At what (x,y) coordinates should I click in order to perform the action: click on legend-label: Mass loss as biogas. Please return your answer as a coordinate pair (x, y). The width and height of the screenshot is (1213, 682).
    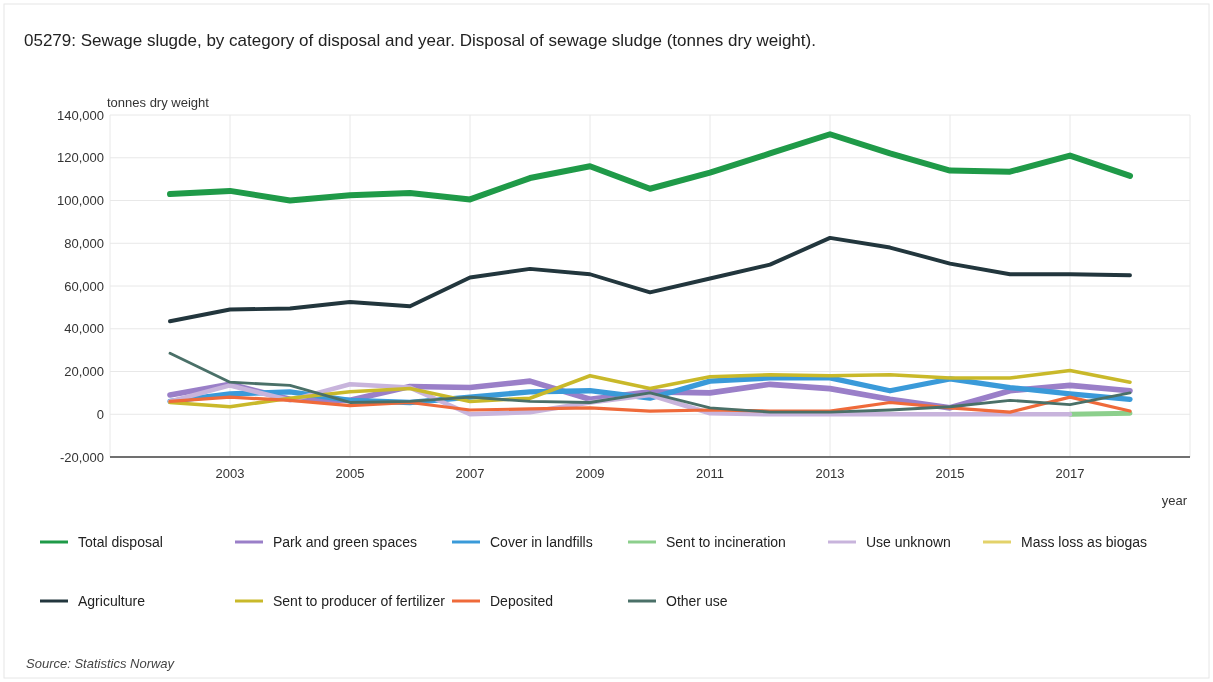
    Looking at the image, I should click on (1084, 541).